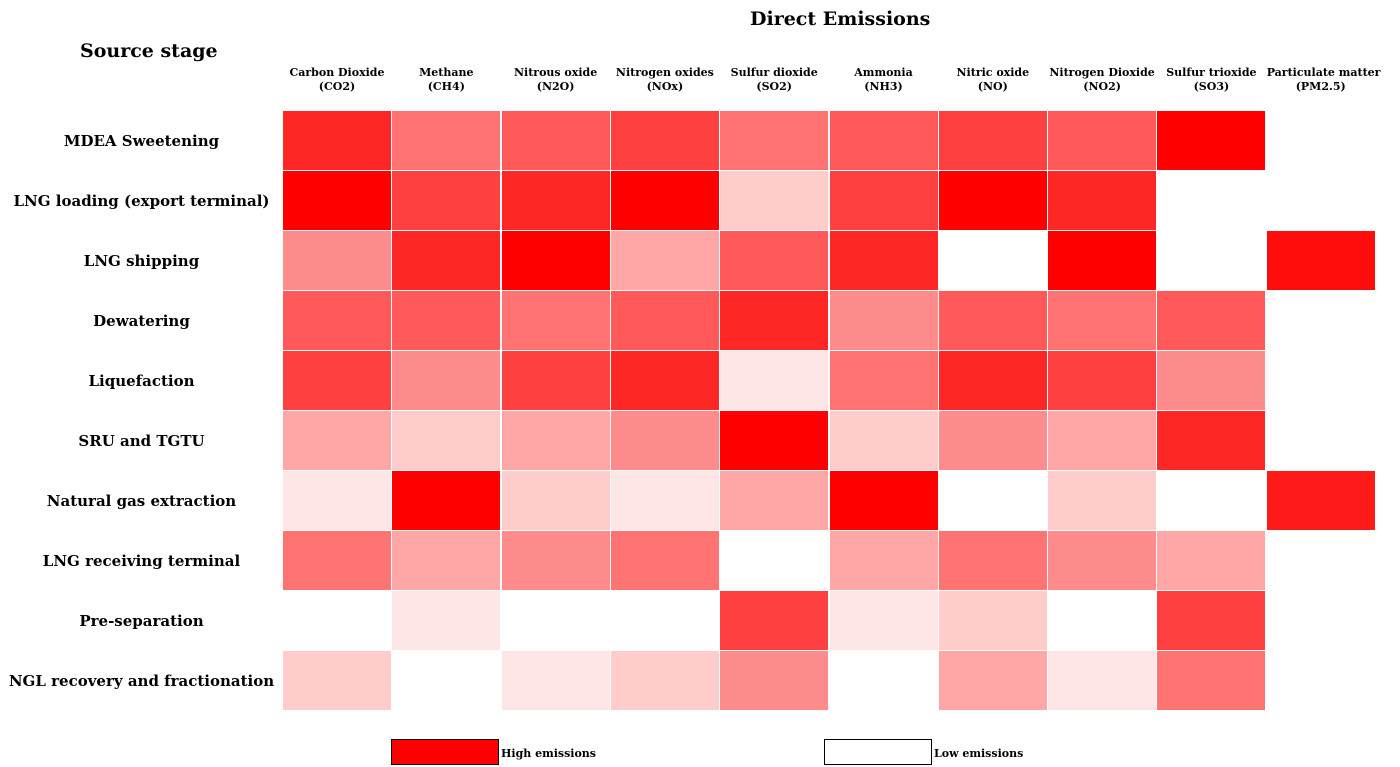 This screenshot has width=1400, height=767. Describe the element at coordinates (445, 752) in the screenshot. I see `legend-high-swatch` at that location.